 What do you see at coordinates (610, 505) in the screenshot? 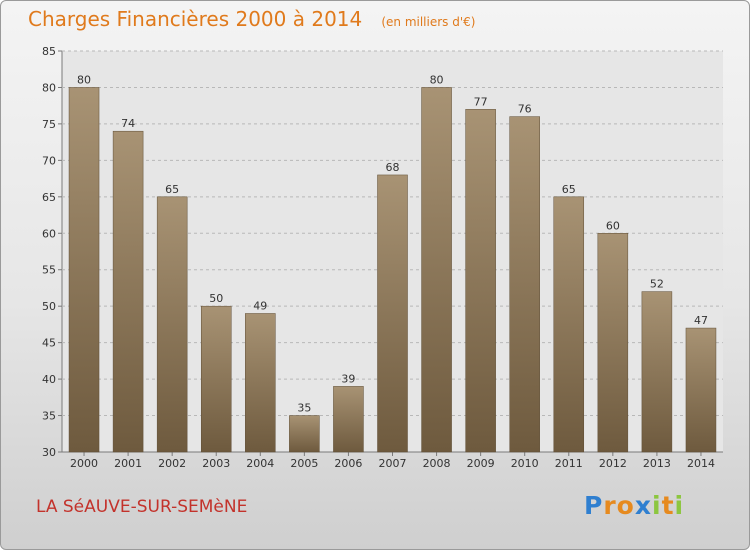
I see `logo-letter: r` at bounding box center [610, 505].